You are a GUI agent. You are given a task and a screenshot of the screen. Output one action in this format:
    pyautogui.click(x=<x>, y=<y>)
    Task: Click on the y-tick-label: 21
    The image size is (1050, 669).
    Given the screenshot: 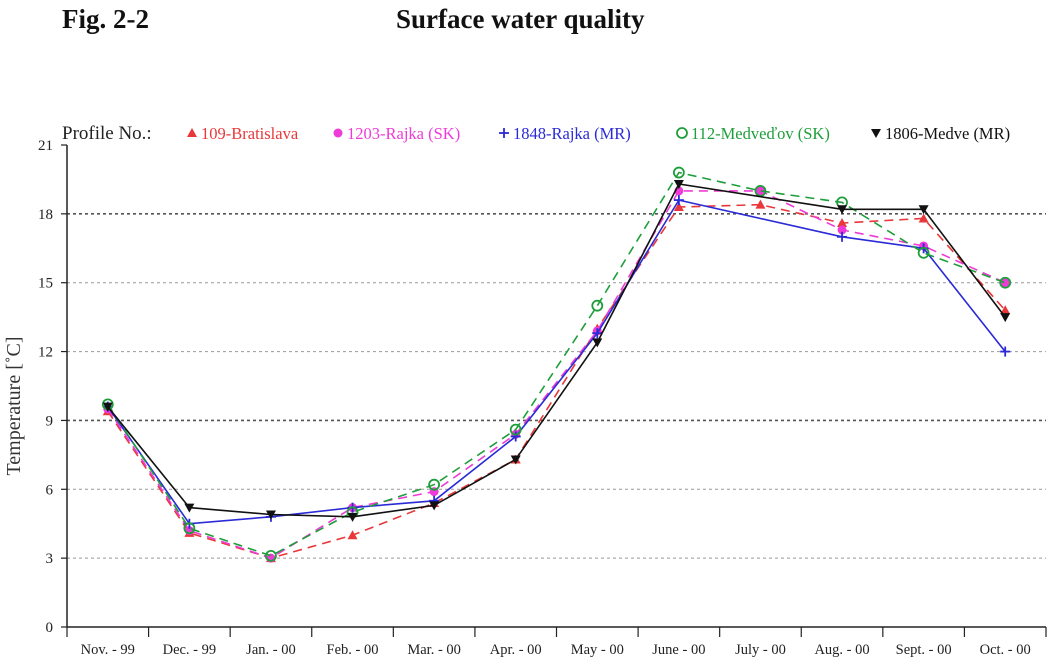 What is the action you would take?
    pyautogui.click(x=45, y=146)
    